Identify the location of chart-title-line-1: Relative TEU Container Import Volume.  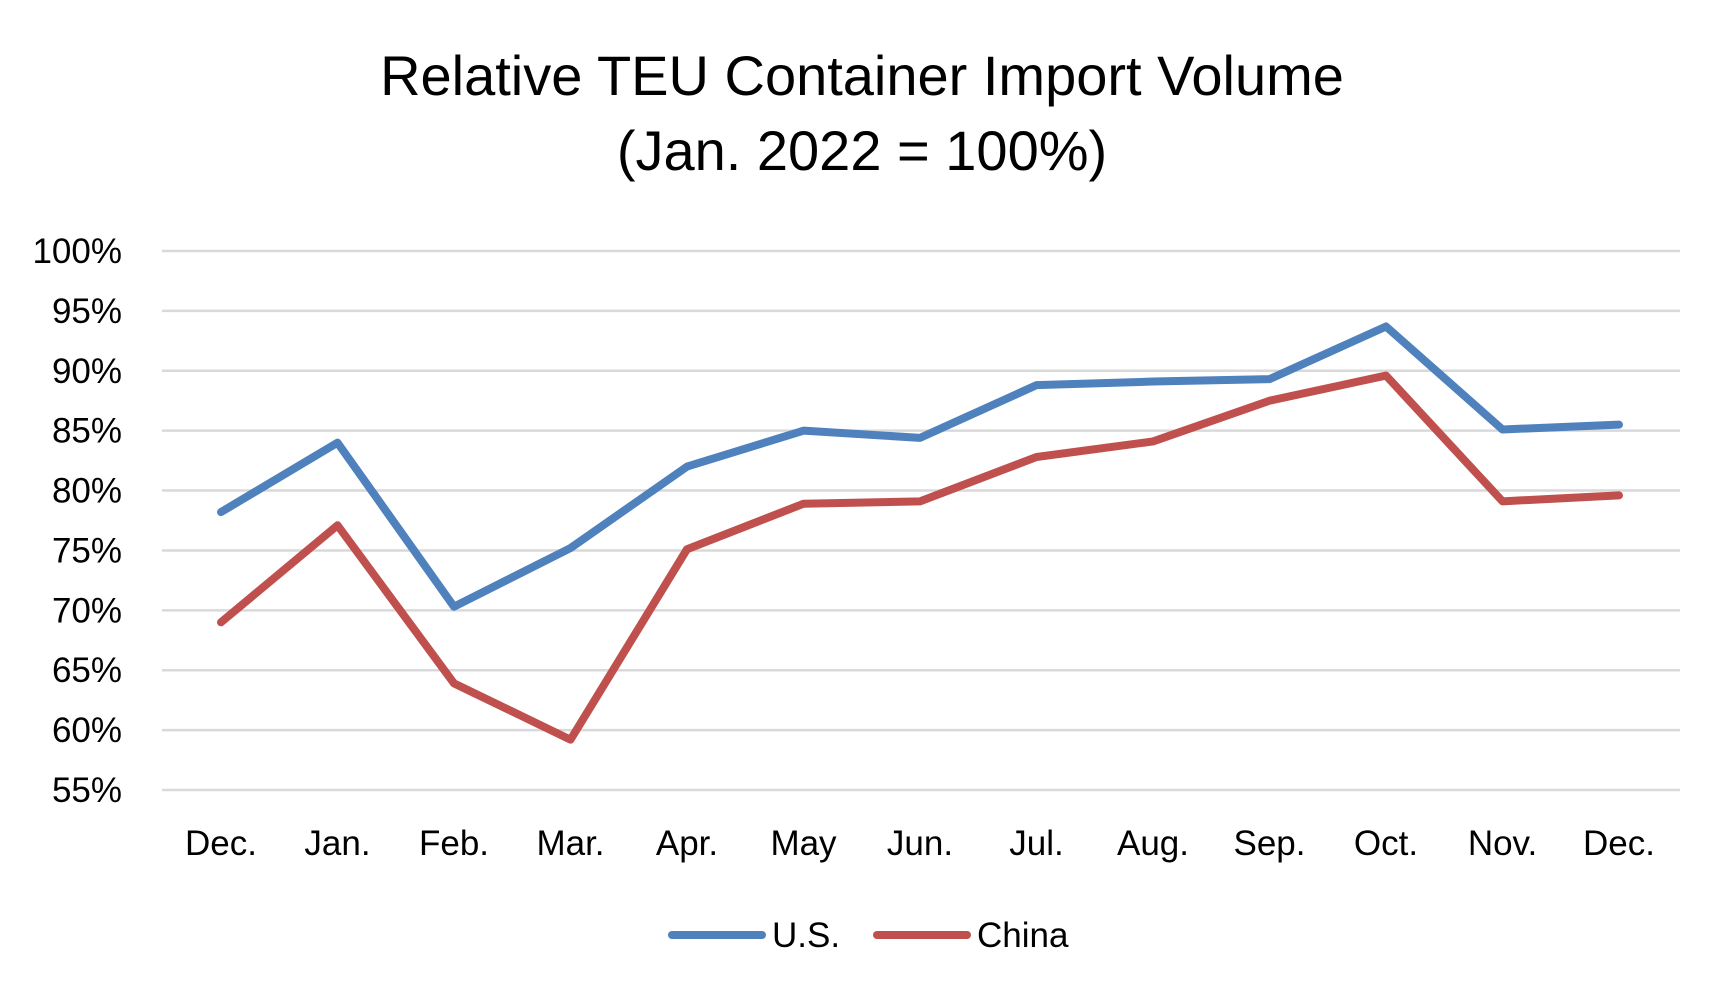
(862, 75).